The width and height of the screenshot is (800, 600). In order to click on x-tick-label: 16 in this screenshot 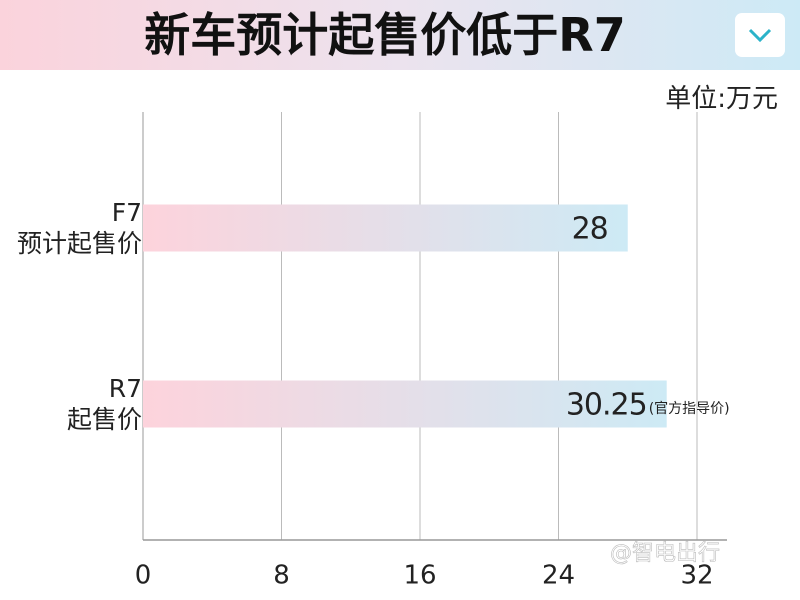, I will do `click(419, 576)`.